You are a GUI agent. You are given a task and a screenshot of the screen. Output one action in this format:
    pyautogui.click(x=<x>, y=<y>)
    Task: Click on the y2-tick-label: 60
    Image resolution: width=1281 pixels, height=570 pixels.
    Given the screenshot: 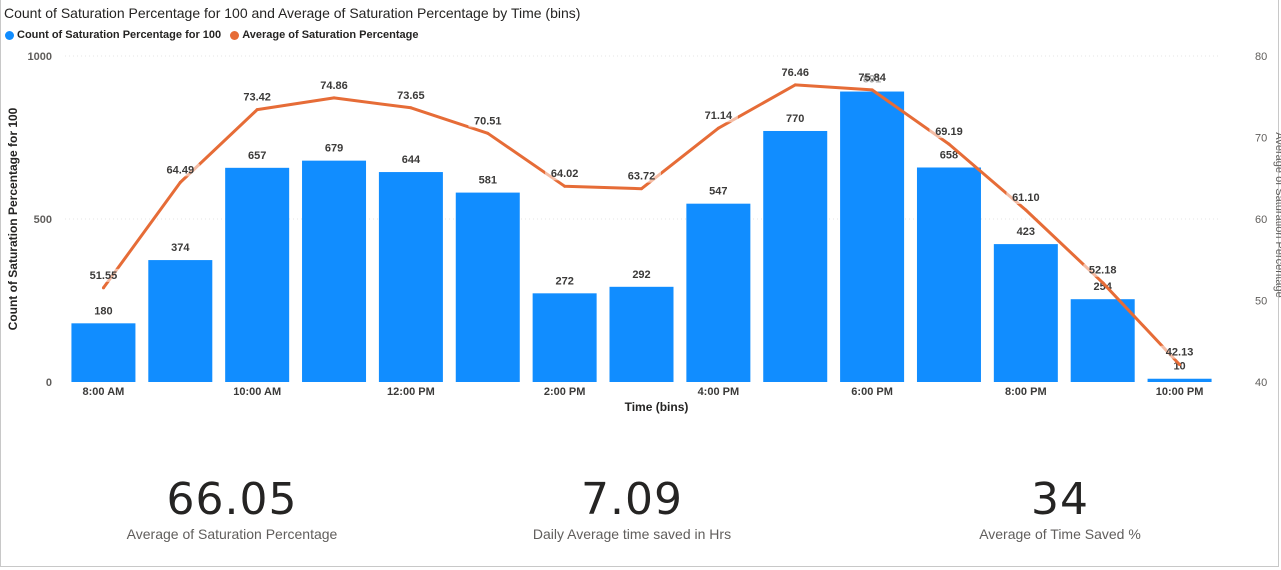 What is the action you would take?
    pyautogui.click(x=1261, y=220)
    